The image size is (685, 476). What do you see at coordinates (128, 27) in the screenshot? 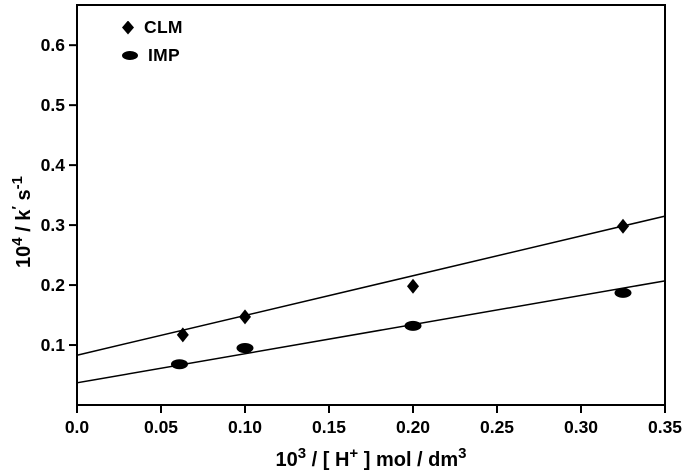
I see `legend-diamond-icon` at bounding box center [128, 27].